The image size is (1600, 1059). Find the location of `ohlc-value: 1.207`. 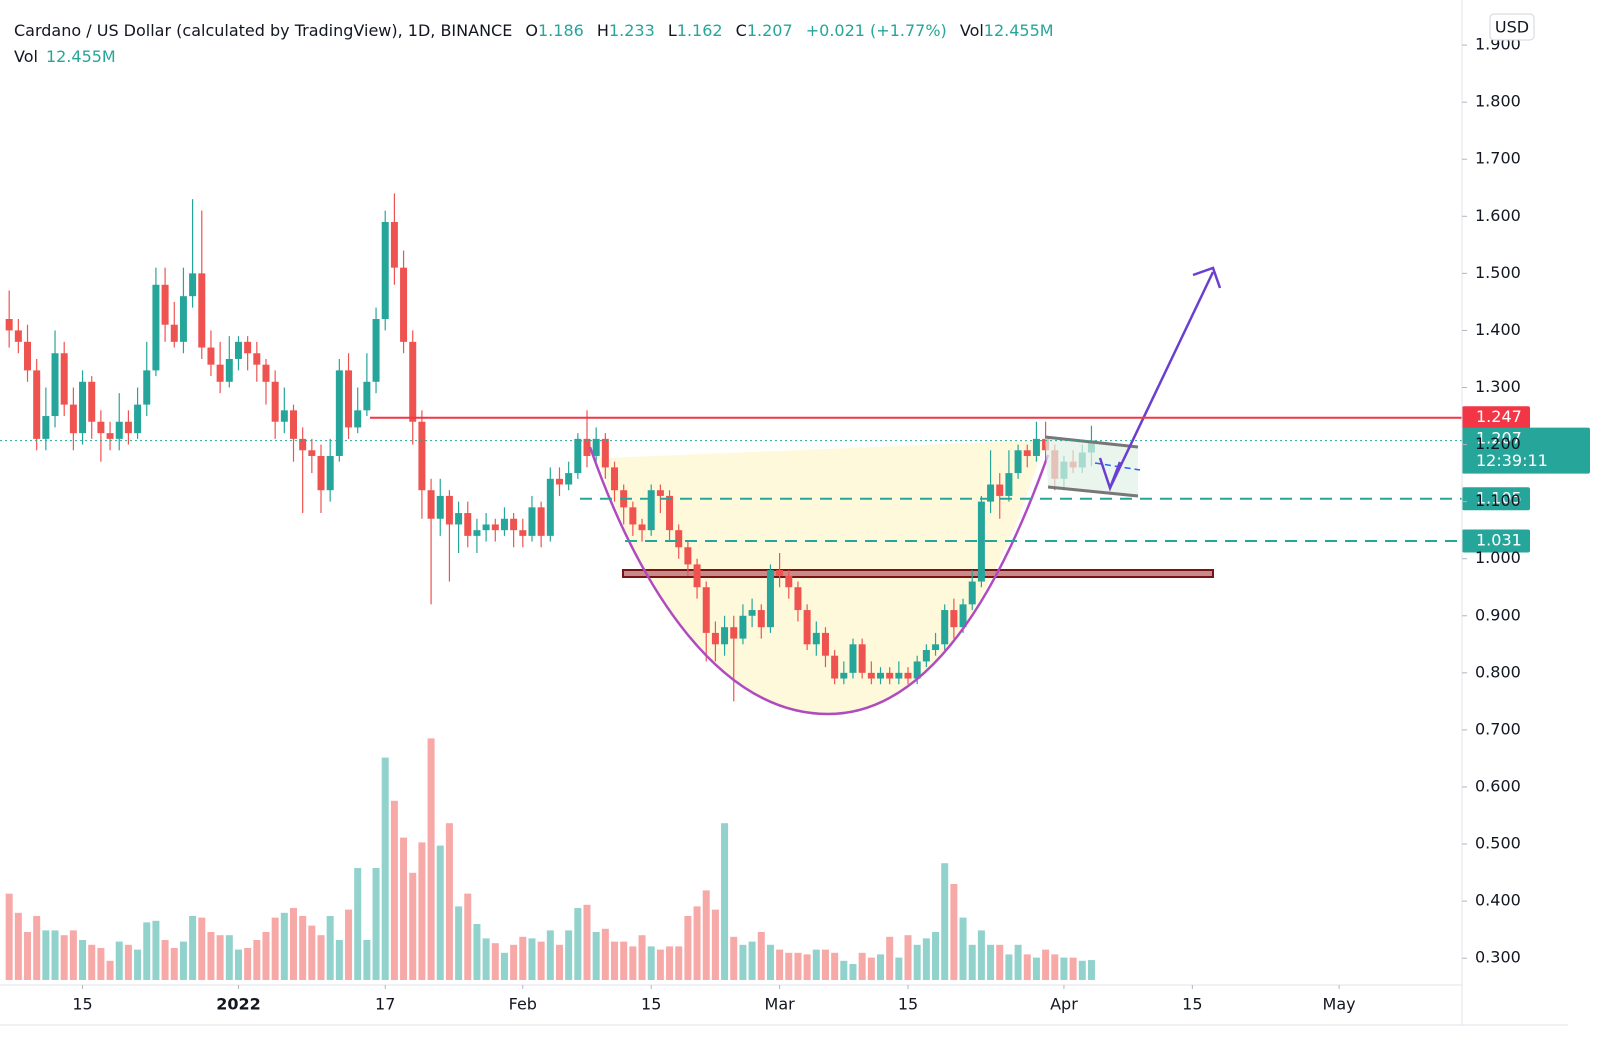

ohlc-value: 1.207 is located at coordinates (770, 30).